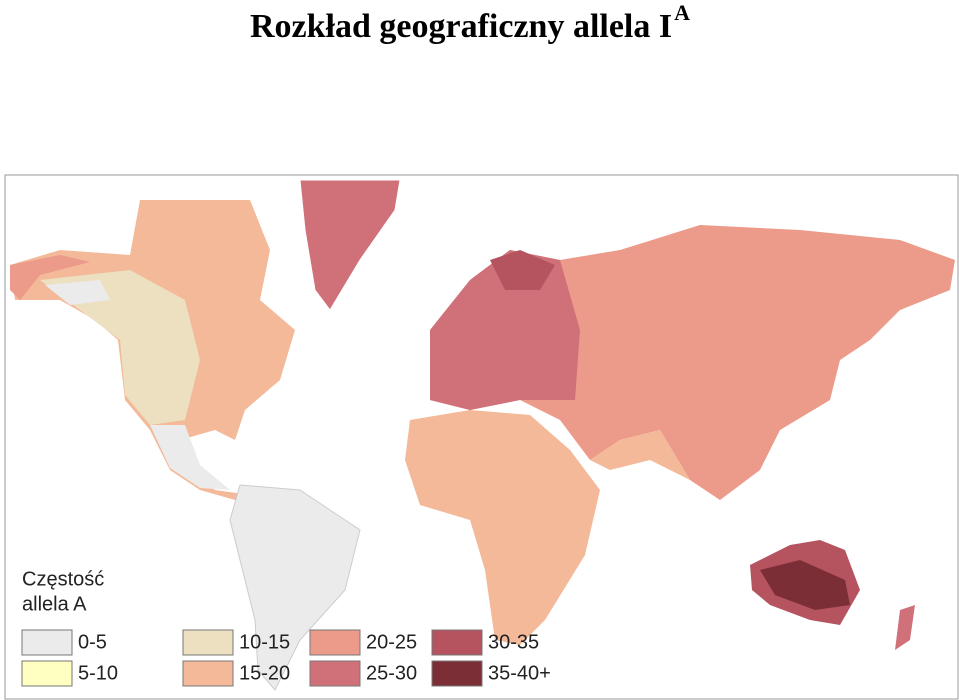  I want to click on title: Rozkład geograficzny allela I, so click(461, 26).